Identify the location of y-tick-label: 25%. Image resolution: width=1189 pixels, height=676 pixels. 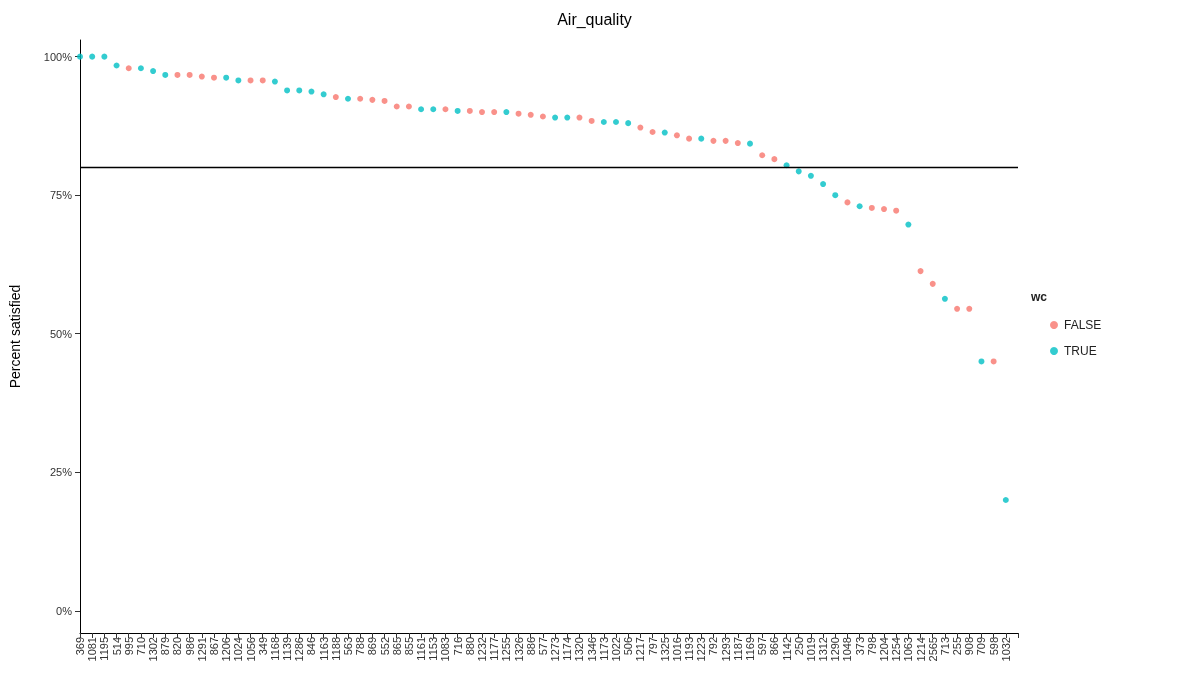
(61, 472).